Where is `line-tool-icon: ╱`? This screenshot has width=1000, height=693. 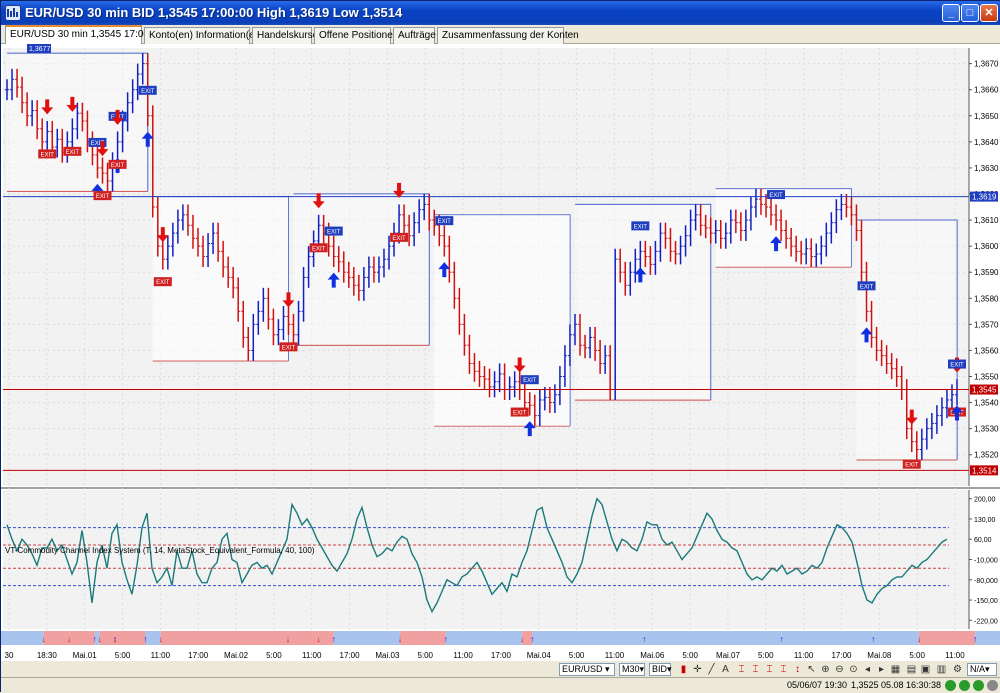 line-tool-icon: ╱ is located at coordinates (711, 669).